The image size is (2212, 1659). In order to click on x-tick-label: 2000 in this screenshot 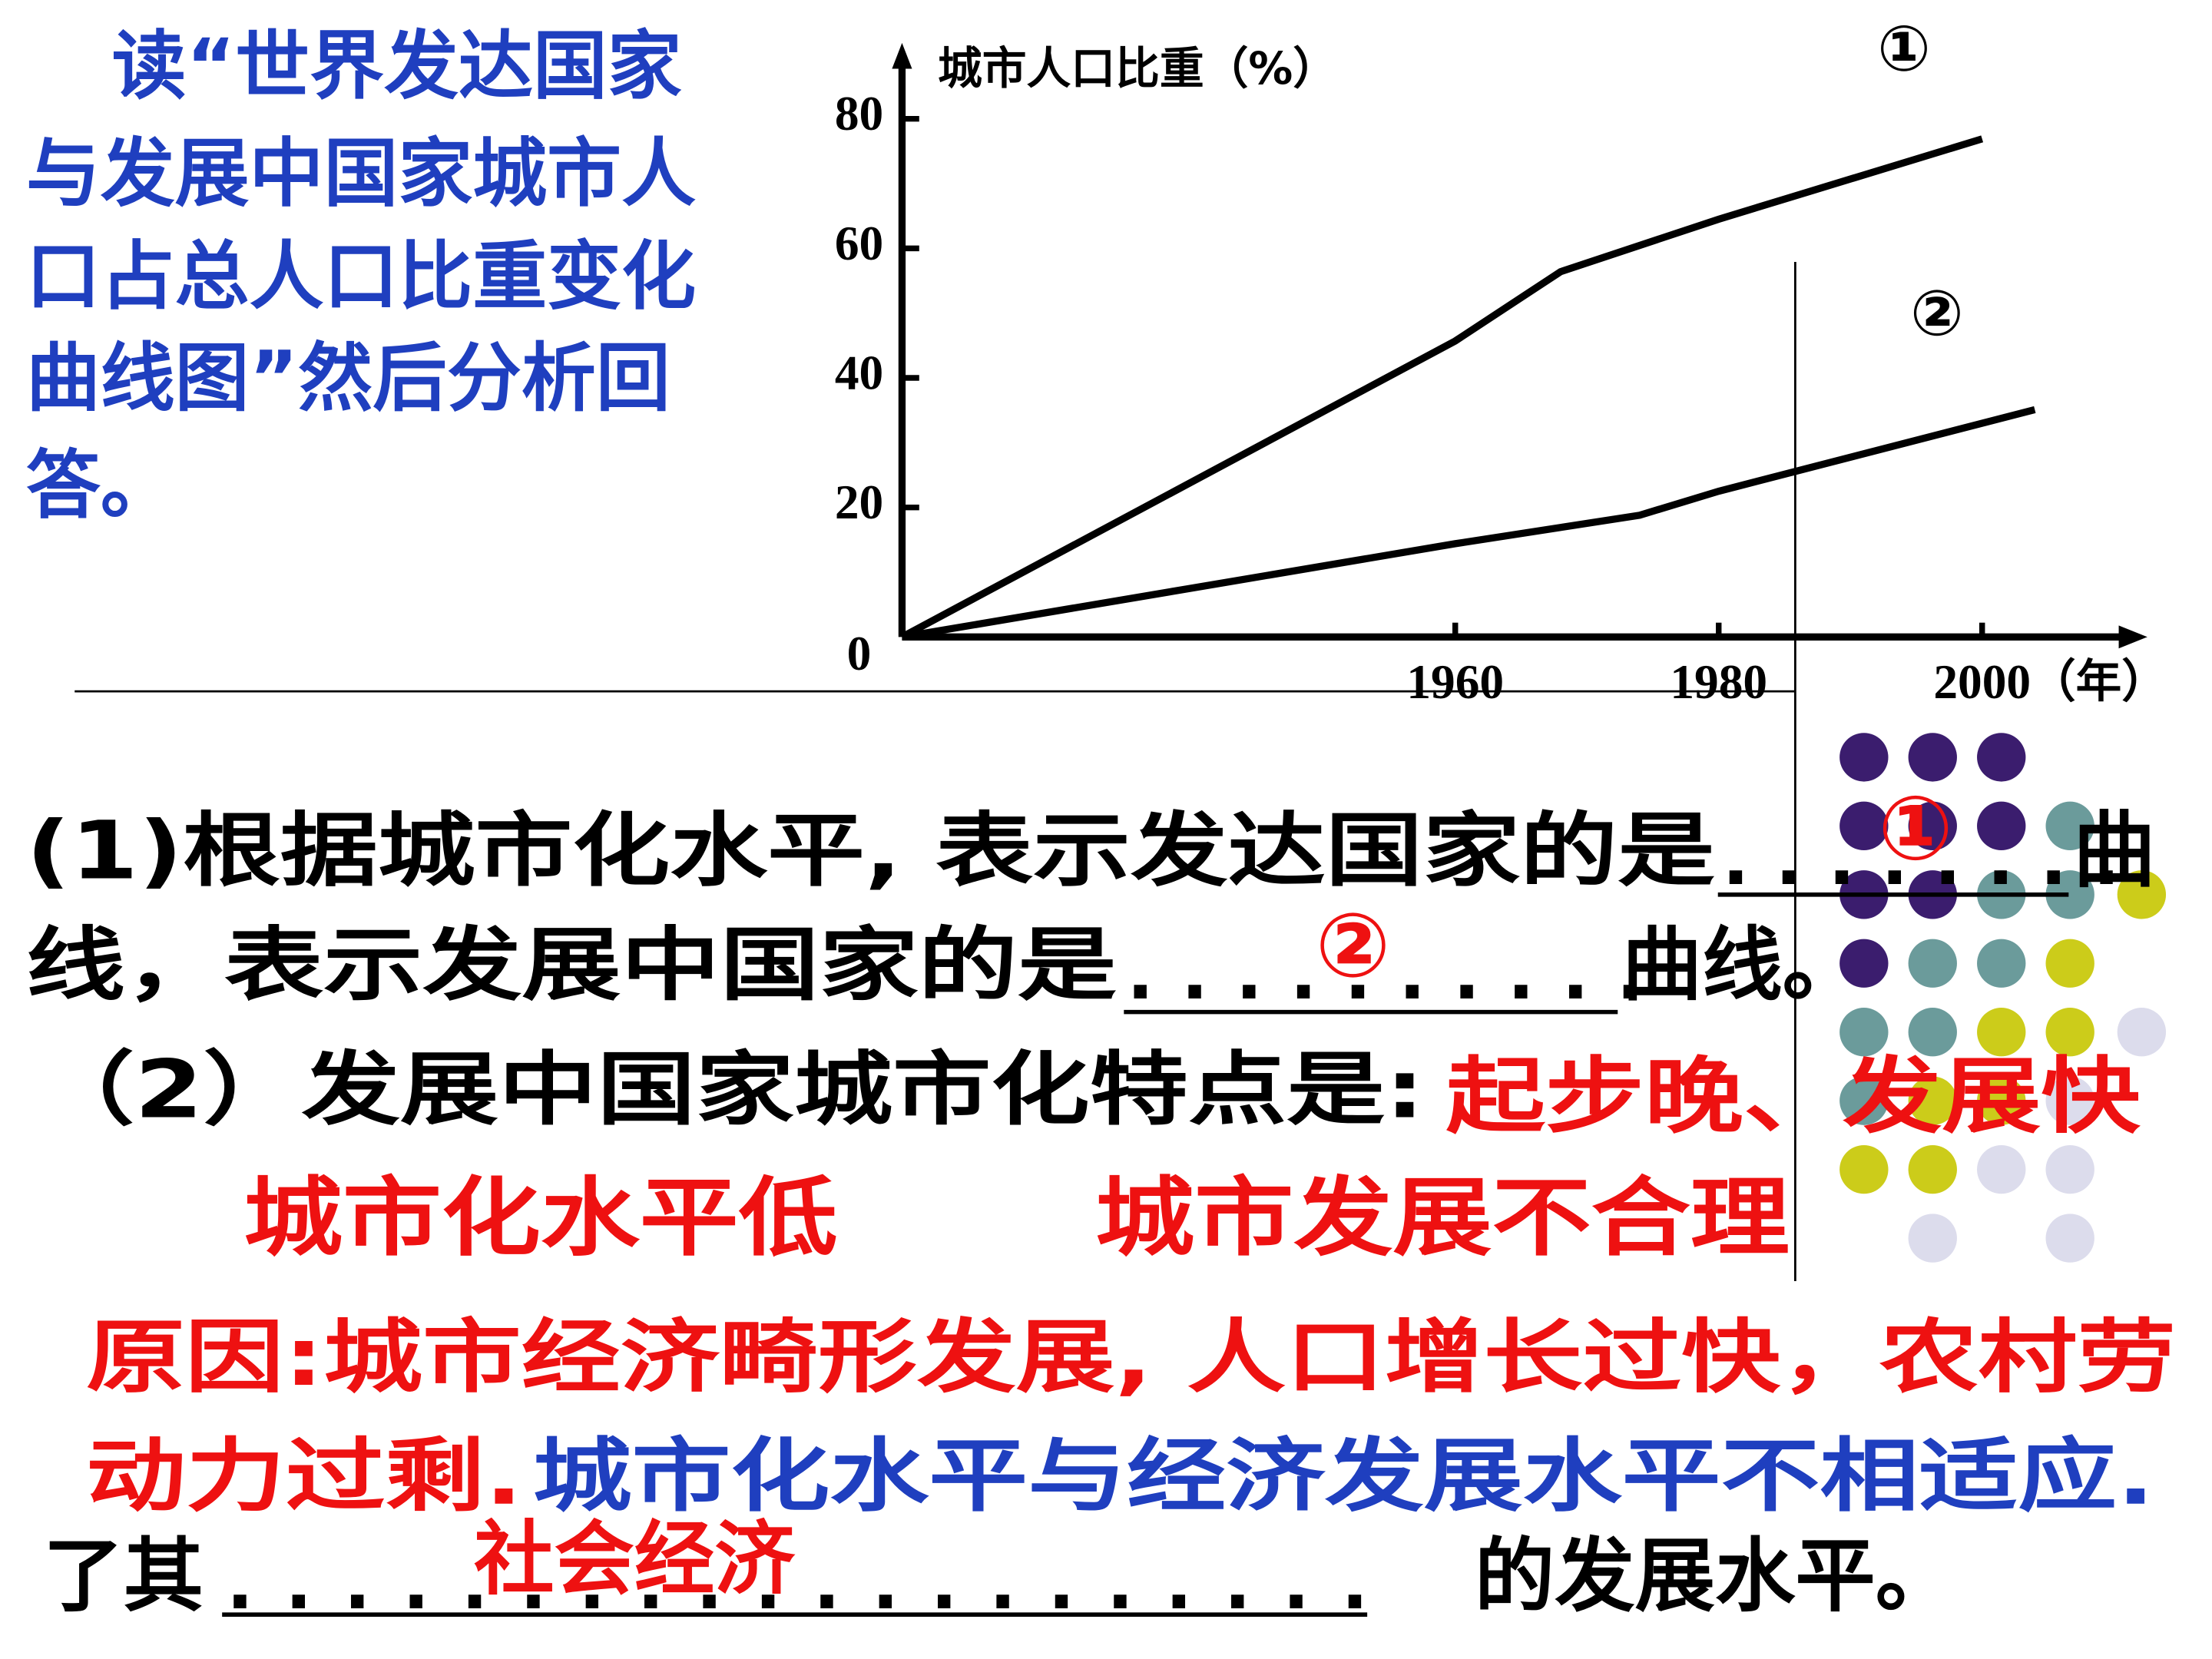, I will do `click(1982, 682)`.